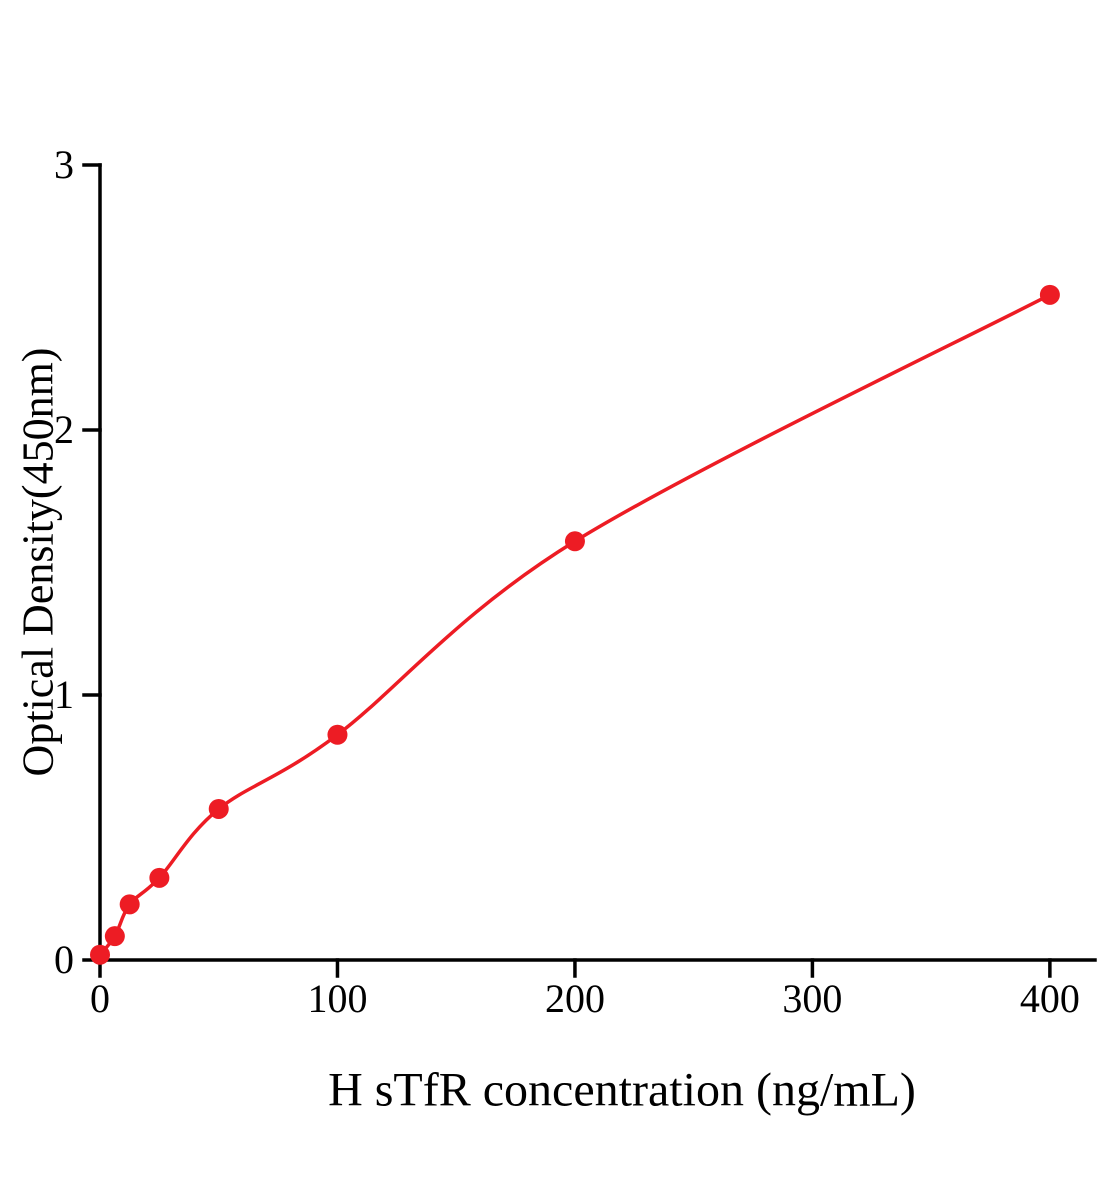  Describe the element at coordinates (64, 694) in the screenshot. I see `y-tick-label-1: 1` at that location.